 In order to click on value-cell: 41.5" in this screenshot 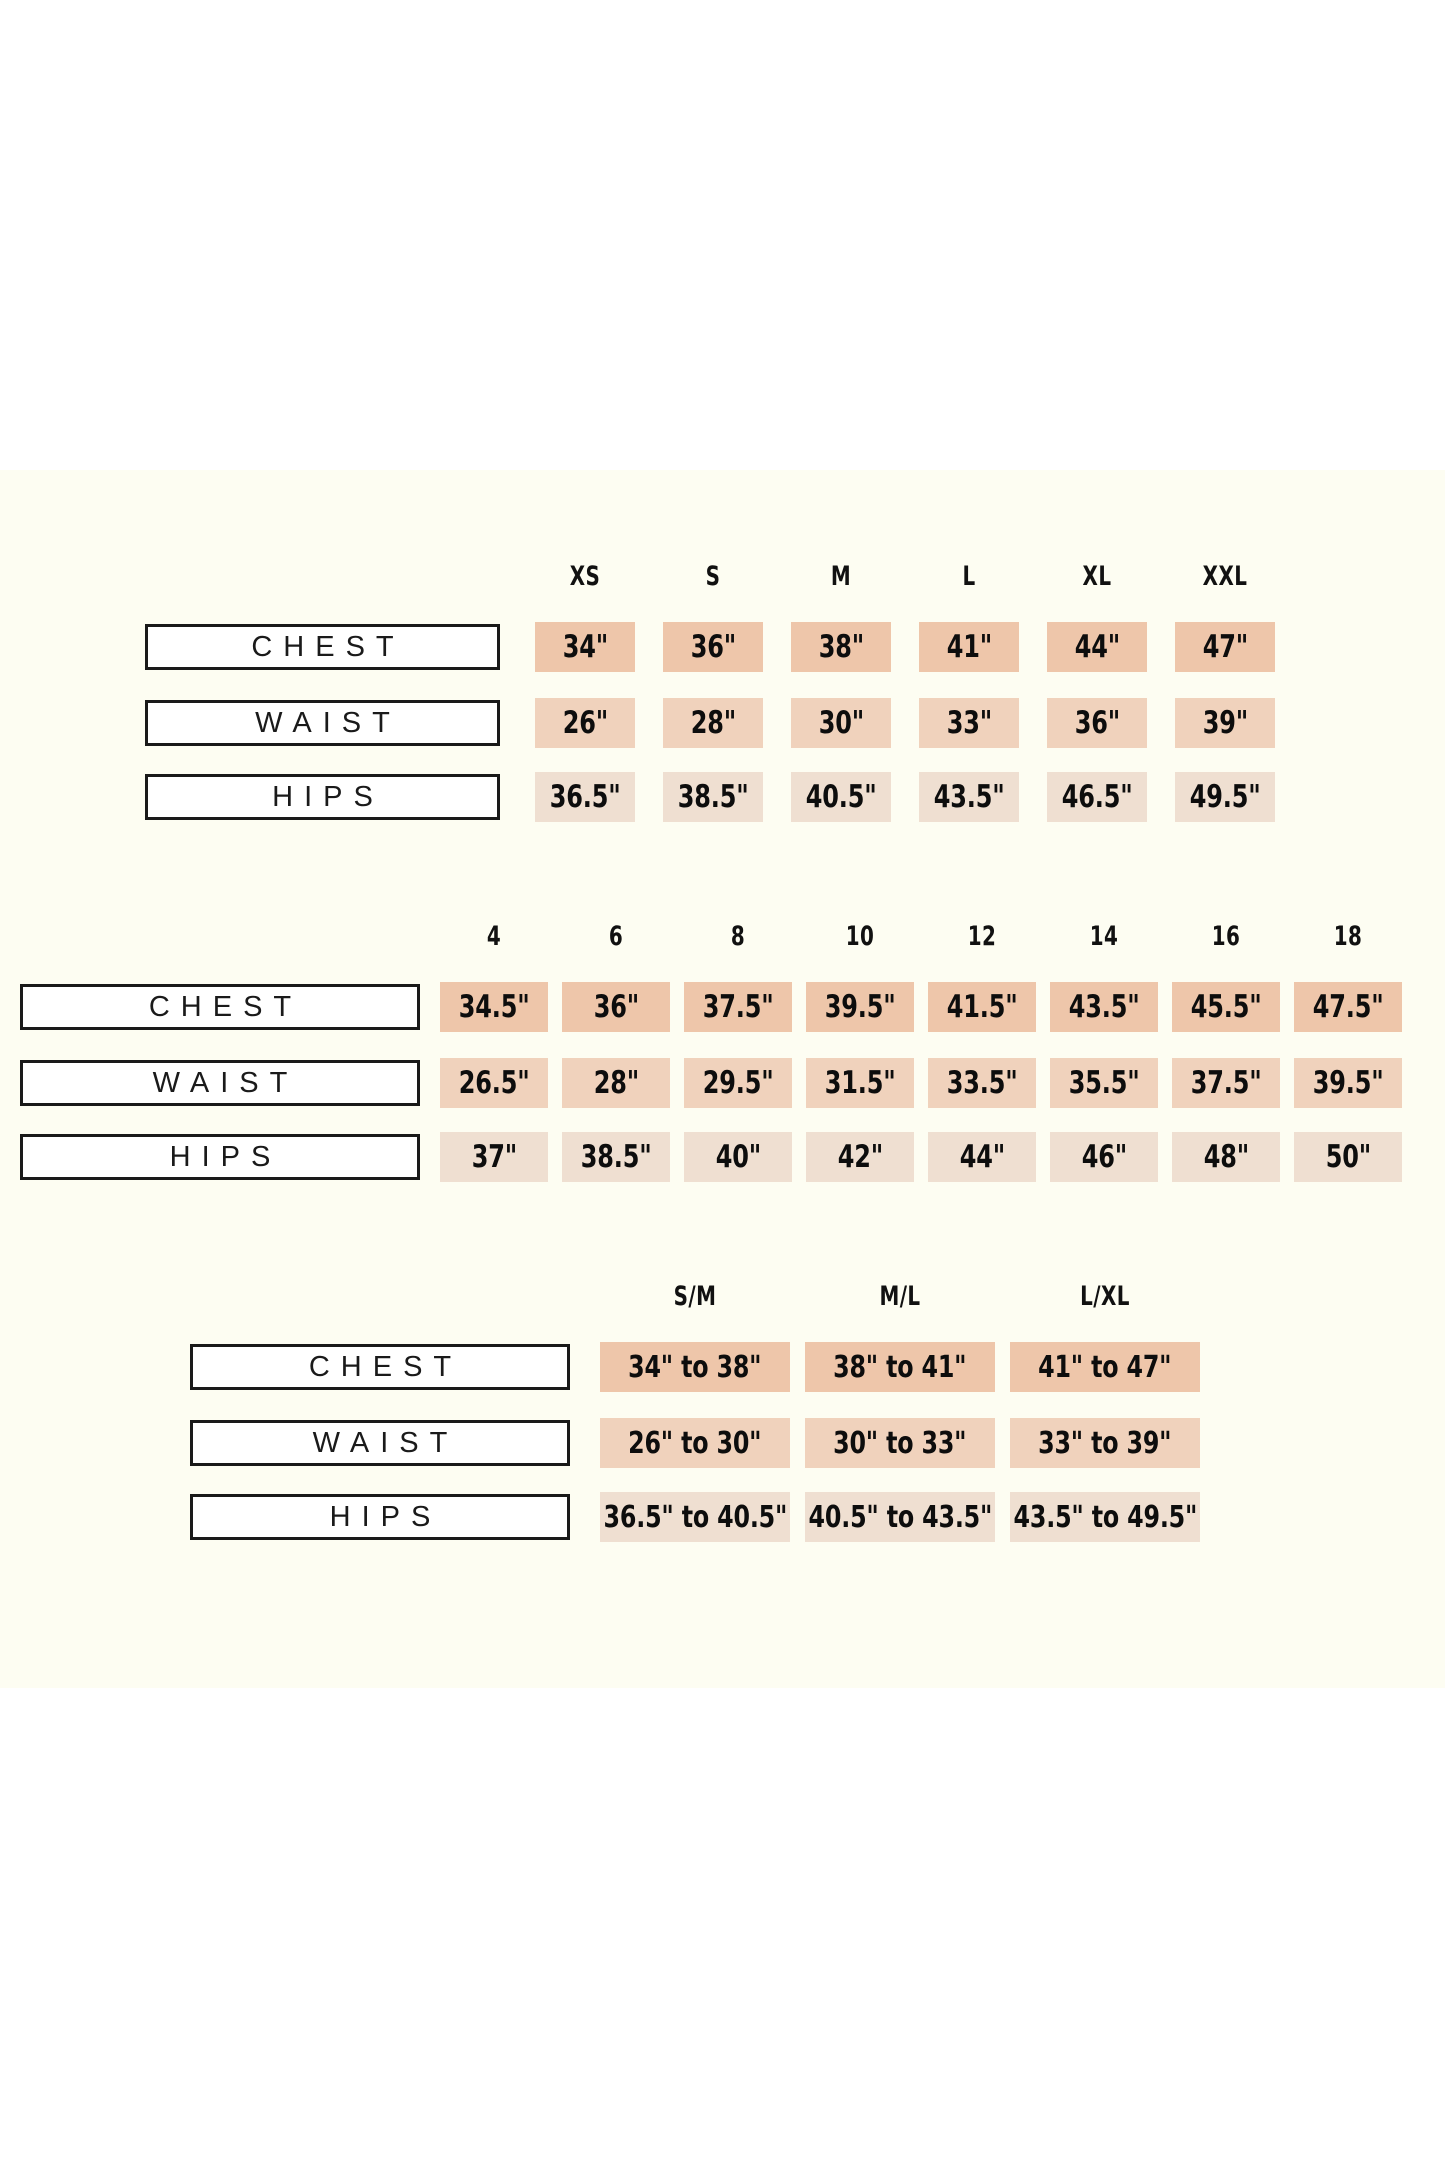, I will do `click(982, 1007)`.